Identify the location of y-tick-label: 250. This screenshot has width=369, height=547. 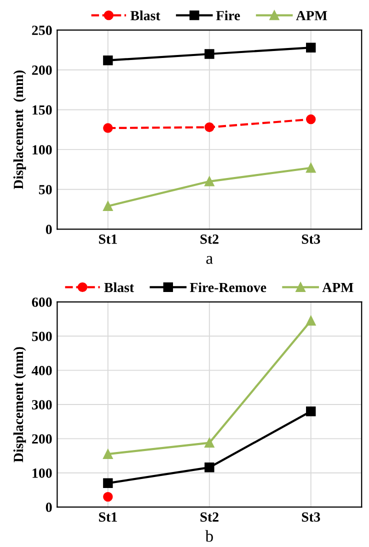
(42, 31).